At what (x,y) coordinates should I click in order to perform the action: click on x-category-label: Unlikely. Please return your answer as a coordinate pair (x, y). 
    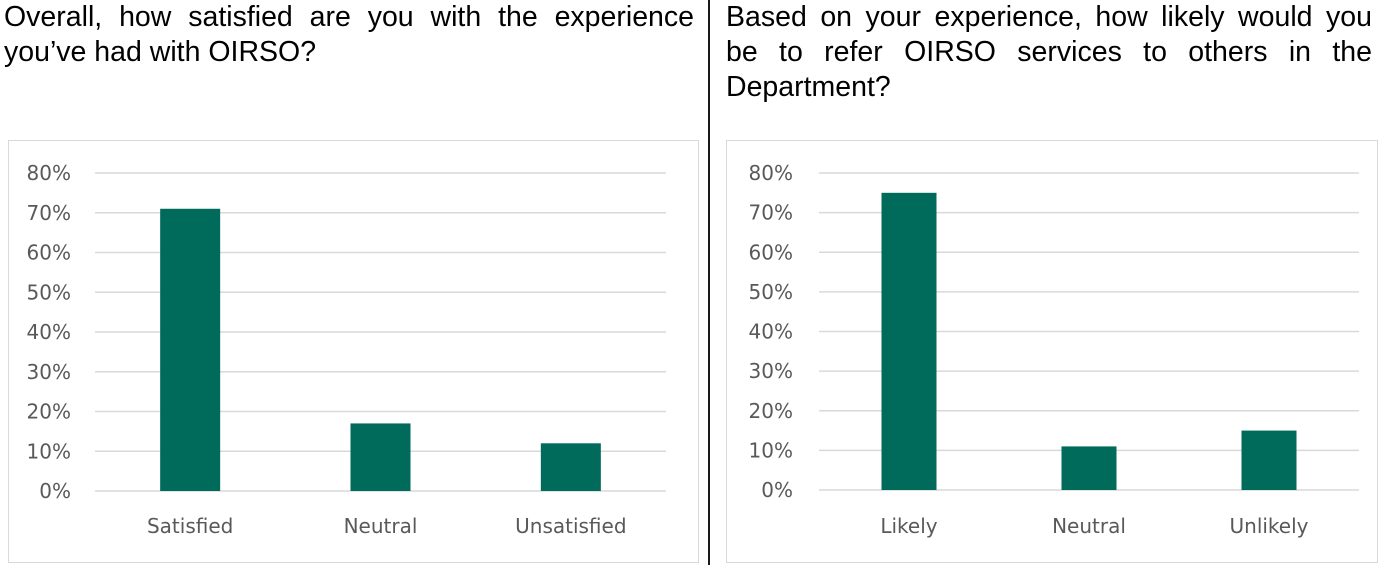
    Looking at the image, I should click on (1269, 526).